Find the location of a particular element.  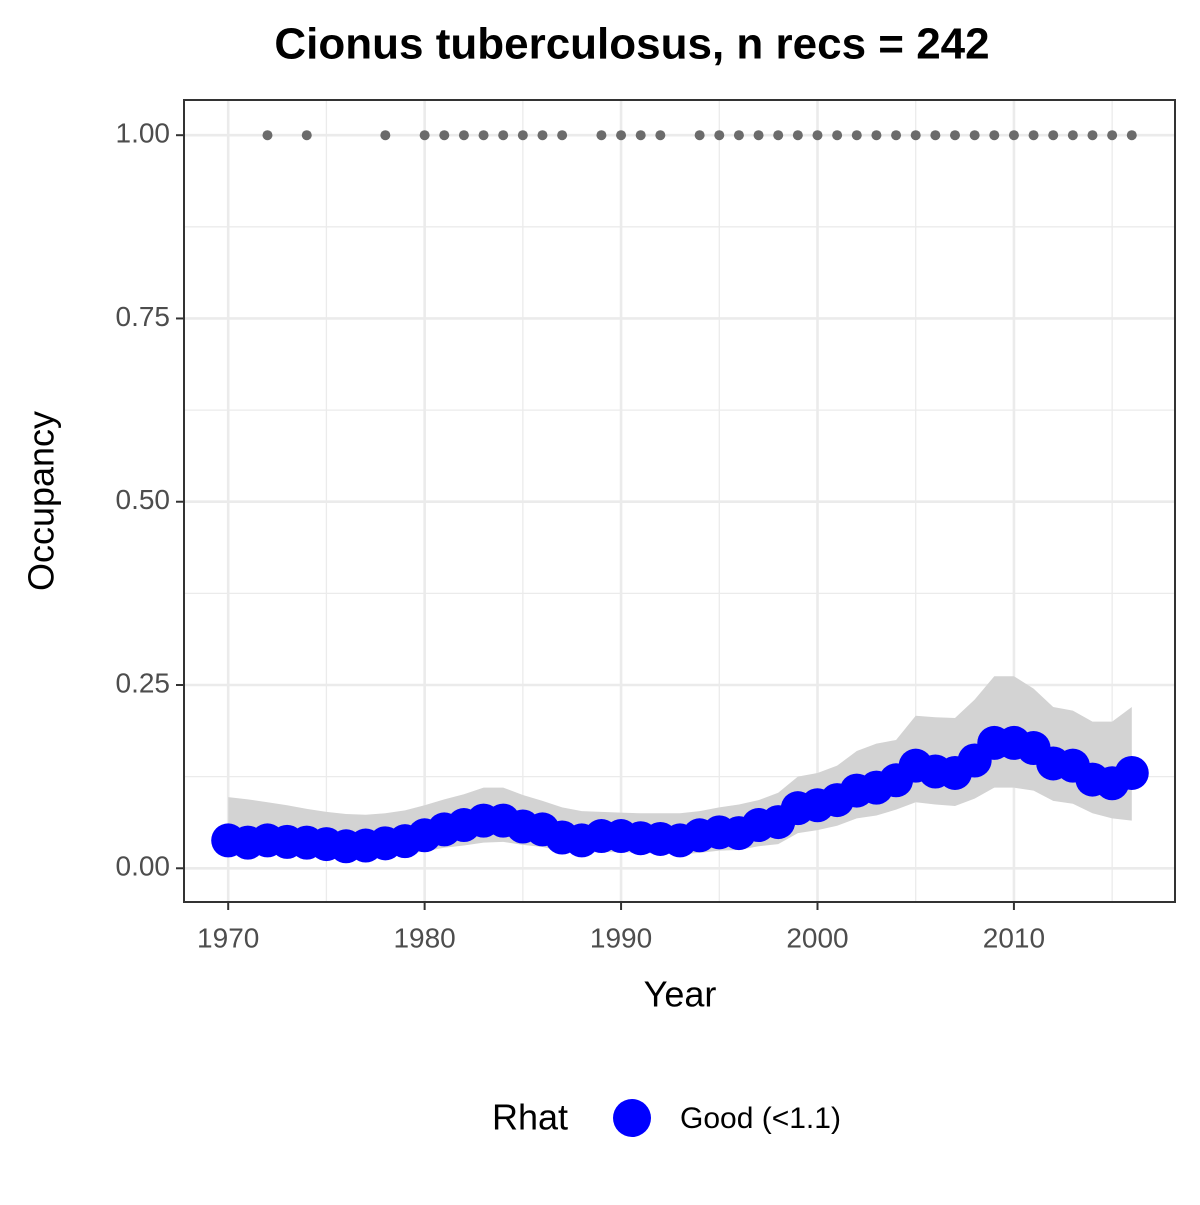

legend-label: Good (<1.1) is located at coordinates (760, 1118).